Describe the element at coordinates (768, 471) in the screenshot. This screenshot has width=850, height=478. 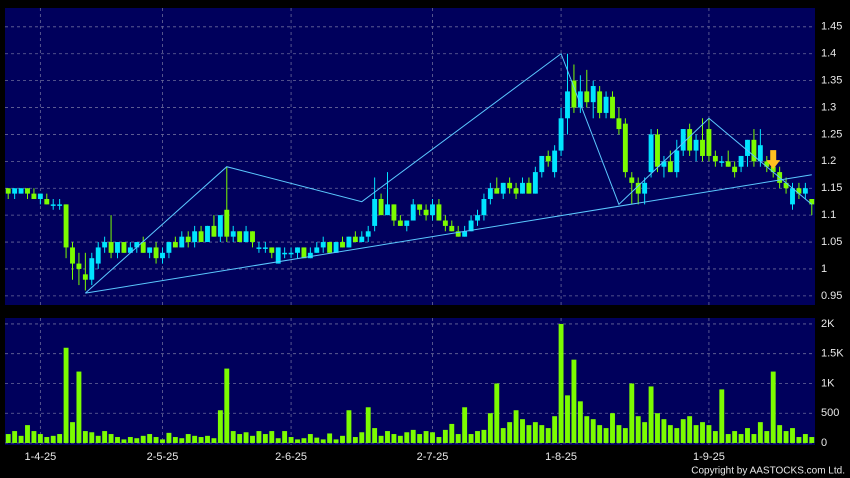
I see `copyright: Copyright by AASTOCKS.com Ltd.` at that location.